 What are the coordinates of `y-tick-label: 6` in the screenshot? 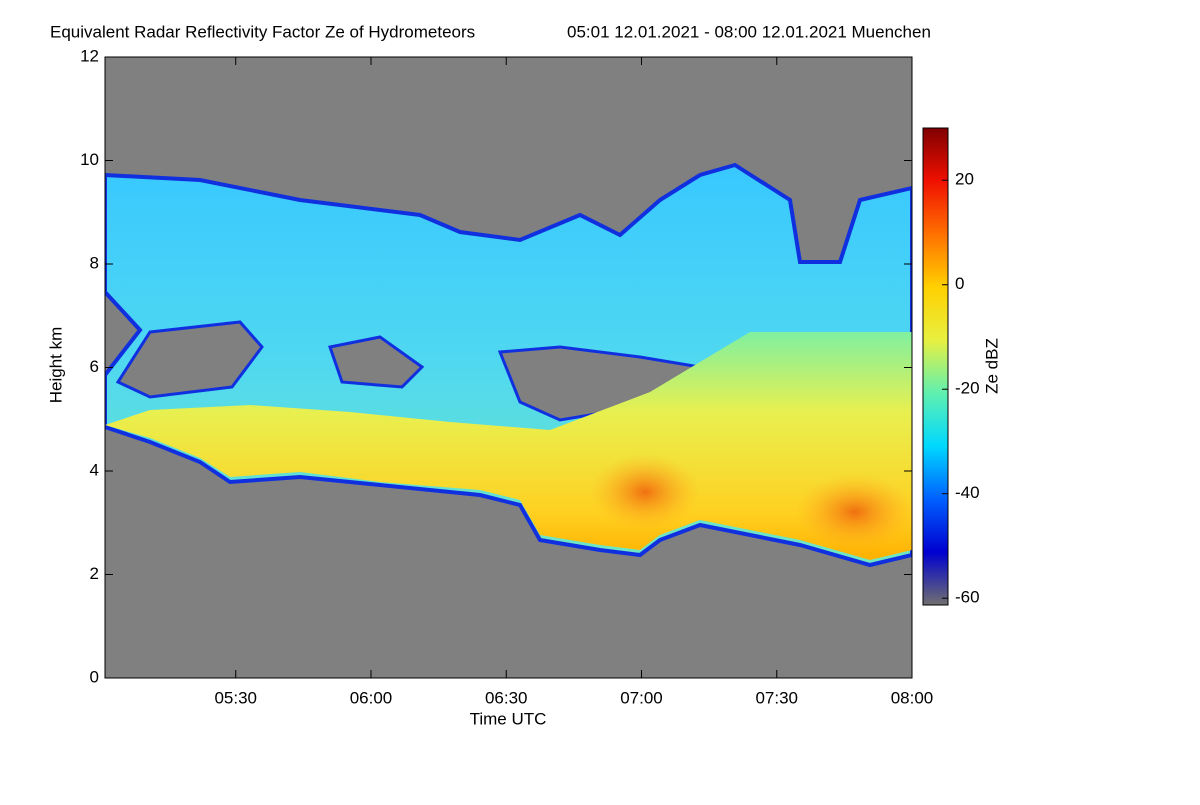 It's located at (94, 366).